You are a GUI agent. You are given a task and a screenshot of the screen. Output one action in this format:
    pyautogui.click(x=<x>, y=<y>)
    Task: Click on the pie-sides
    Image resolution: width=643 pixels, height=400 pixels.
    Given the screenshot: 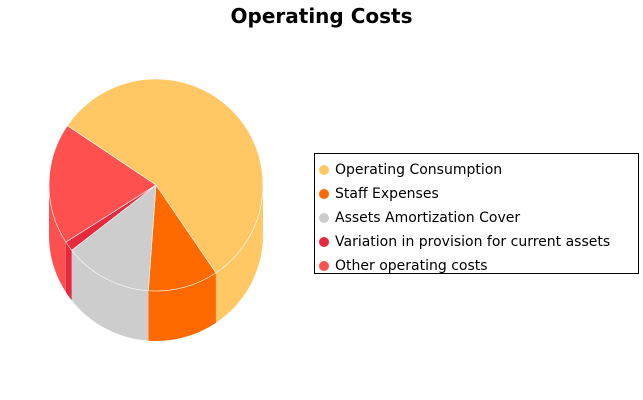 What is the action you would take?
    pyautogui.click(x=156, y=262)
    